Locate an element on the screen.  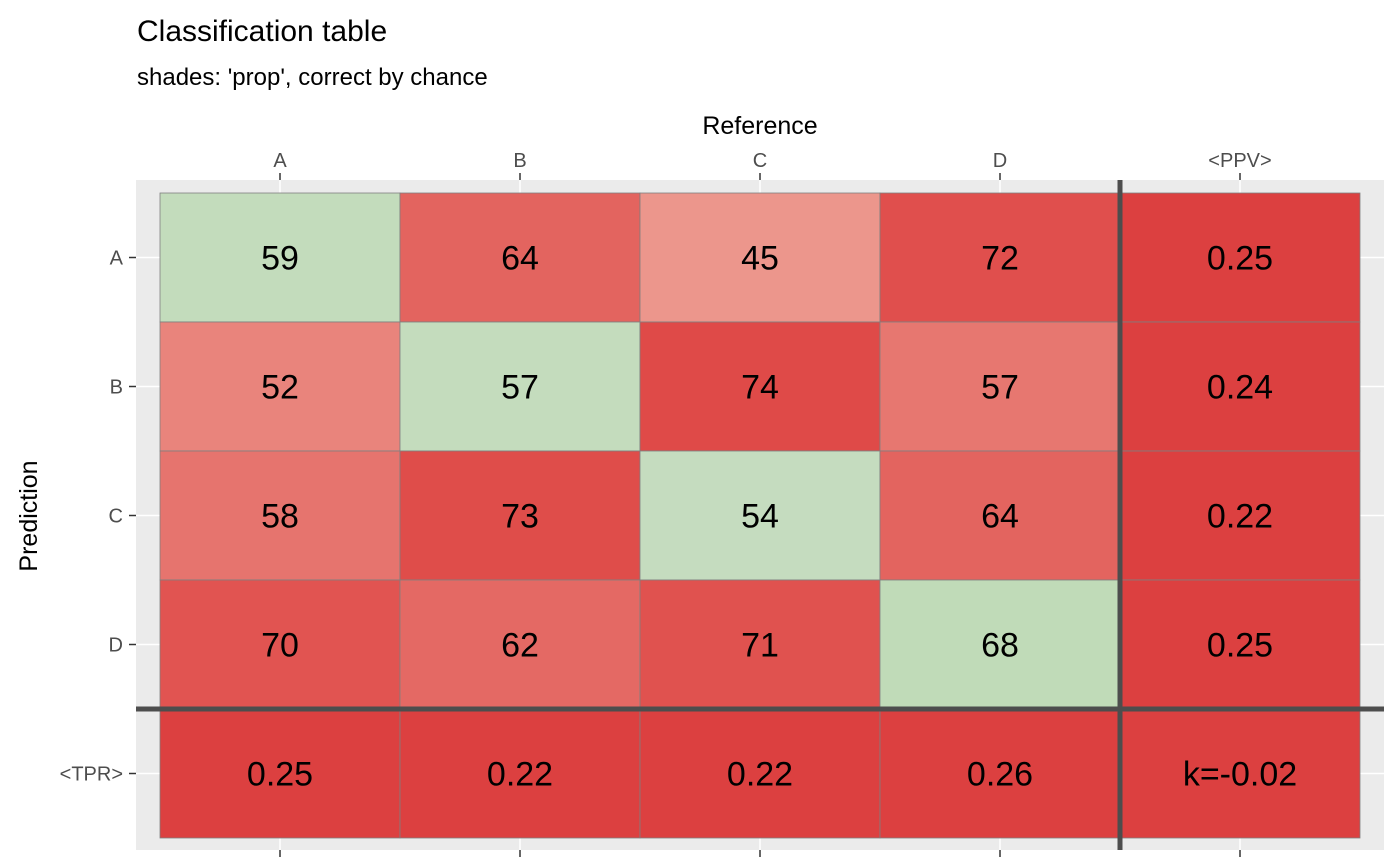
cell-value-label: 52 is located at coordinates (280, 388).